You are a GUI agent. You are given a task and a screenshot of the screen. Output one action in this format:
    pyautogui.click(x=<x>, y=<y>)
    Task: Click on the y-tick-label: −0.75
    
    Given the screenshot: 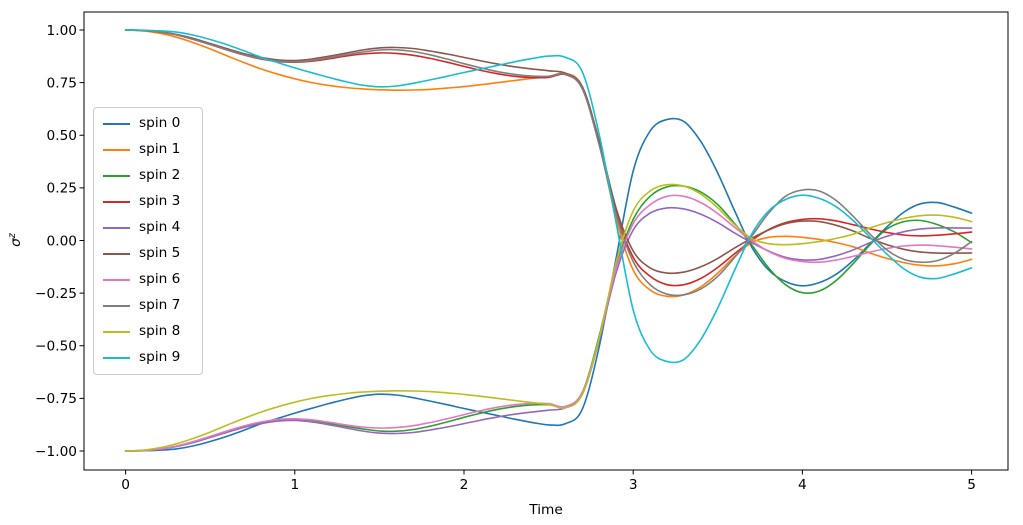 What is the action you would take?
    pyautogui.click(x=56, y=399)
    